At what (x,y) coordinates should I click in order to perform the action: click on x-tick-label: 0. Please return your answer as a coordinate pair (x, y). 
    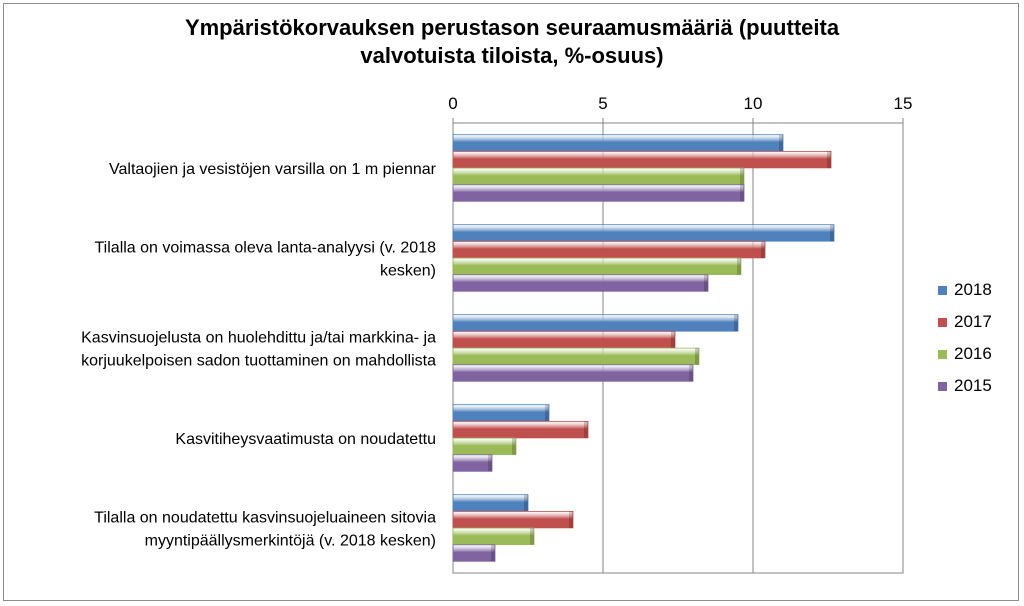
    Looking at the image, I should click on (452, 103).